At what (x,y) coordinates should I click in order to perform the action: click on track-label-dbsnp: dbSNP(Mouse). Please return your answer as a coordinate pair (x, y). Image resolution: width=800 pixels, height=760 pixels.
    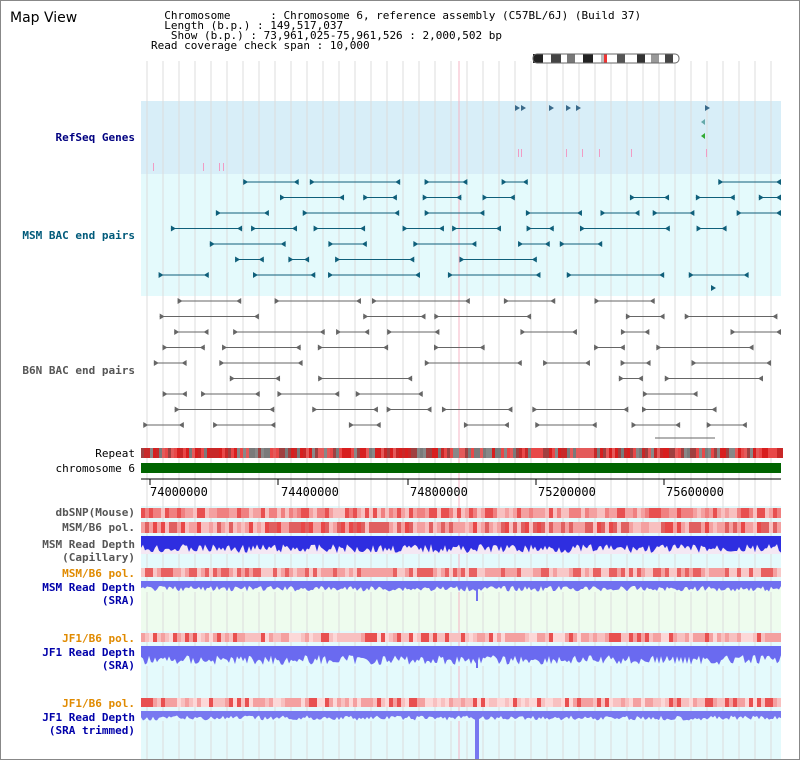
    Looking at the image, I should click on (69, 512).